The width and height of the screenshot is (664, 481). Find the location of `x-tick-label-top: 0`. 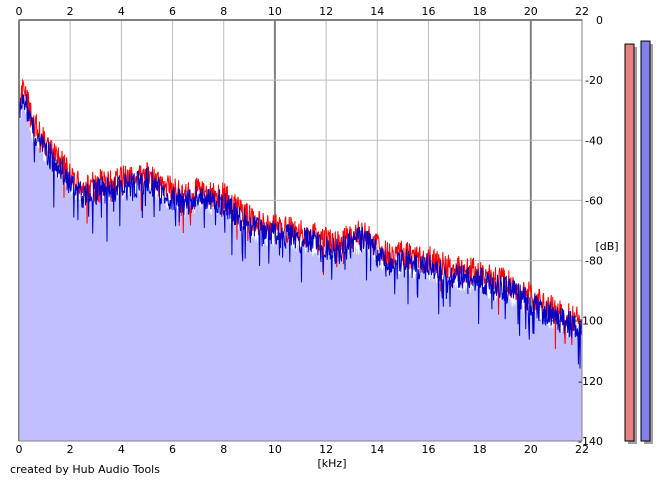

x-tick-label-top: 0 is located at coordinates (19, 11).